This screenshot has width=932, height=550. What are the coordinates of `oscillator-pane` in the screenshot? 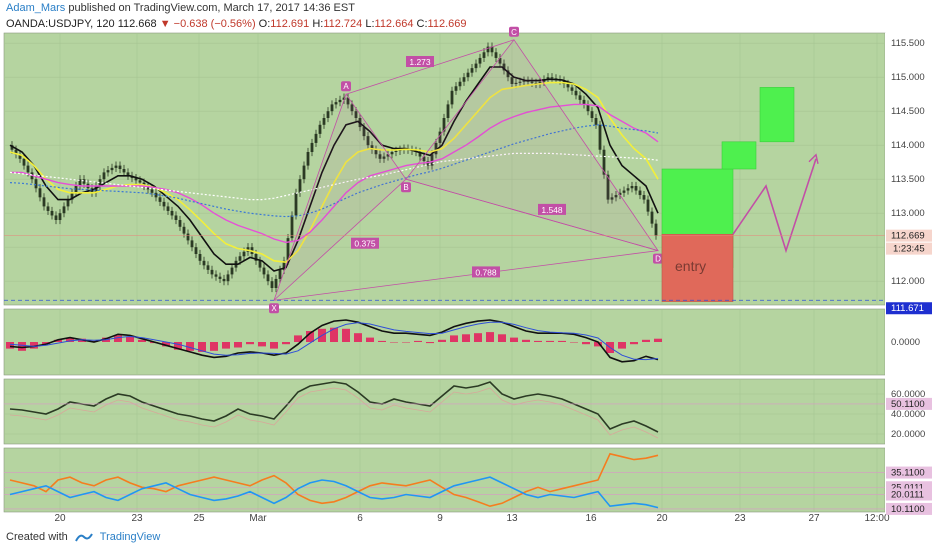 It's located at (444, 480).